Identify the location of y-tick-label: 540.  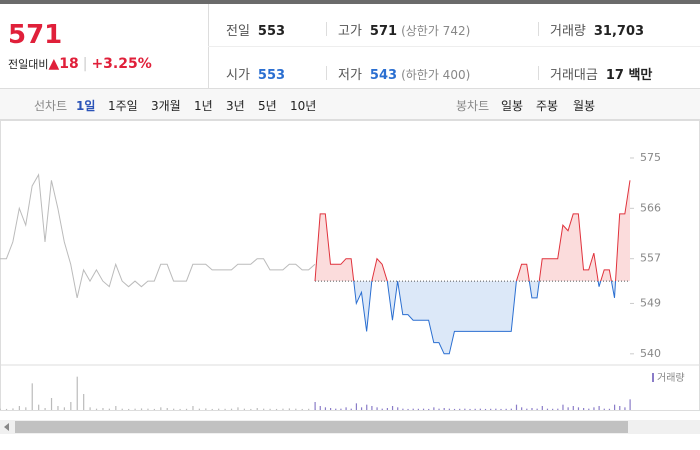
(650, 353).